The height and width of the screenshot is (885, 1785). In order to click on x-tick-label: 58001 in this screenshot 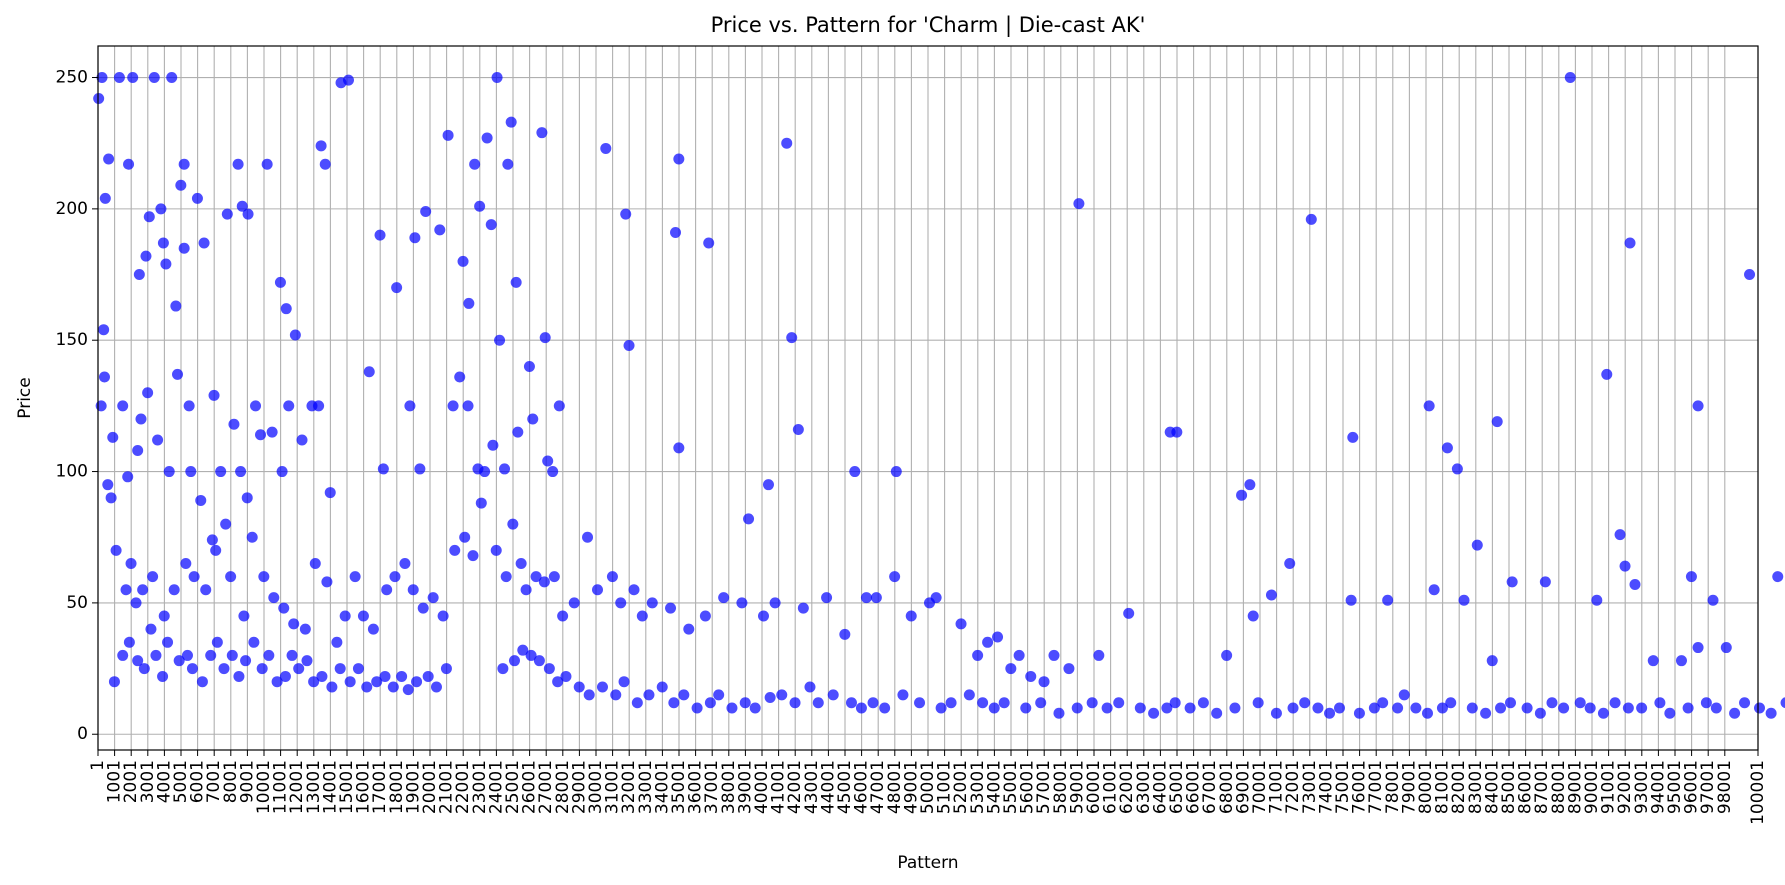, I will do `click(1061, 787)`.